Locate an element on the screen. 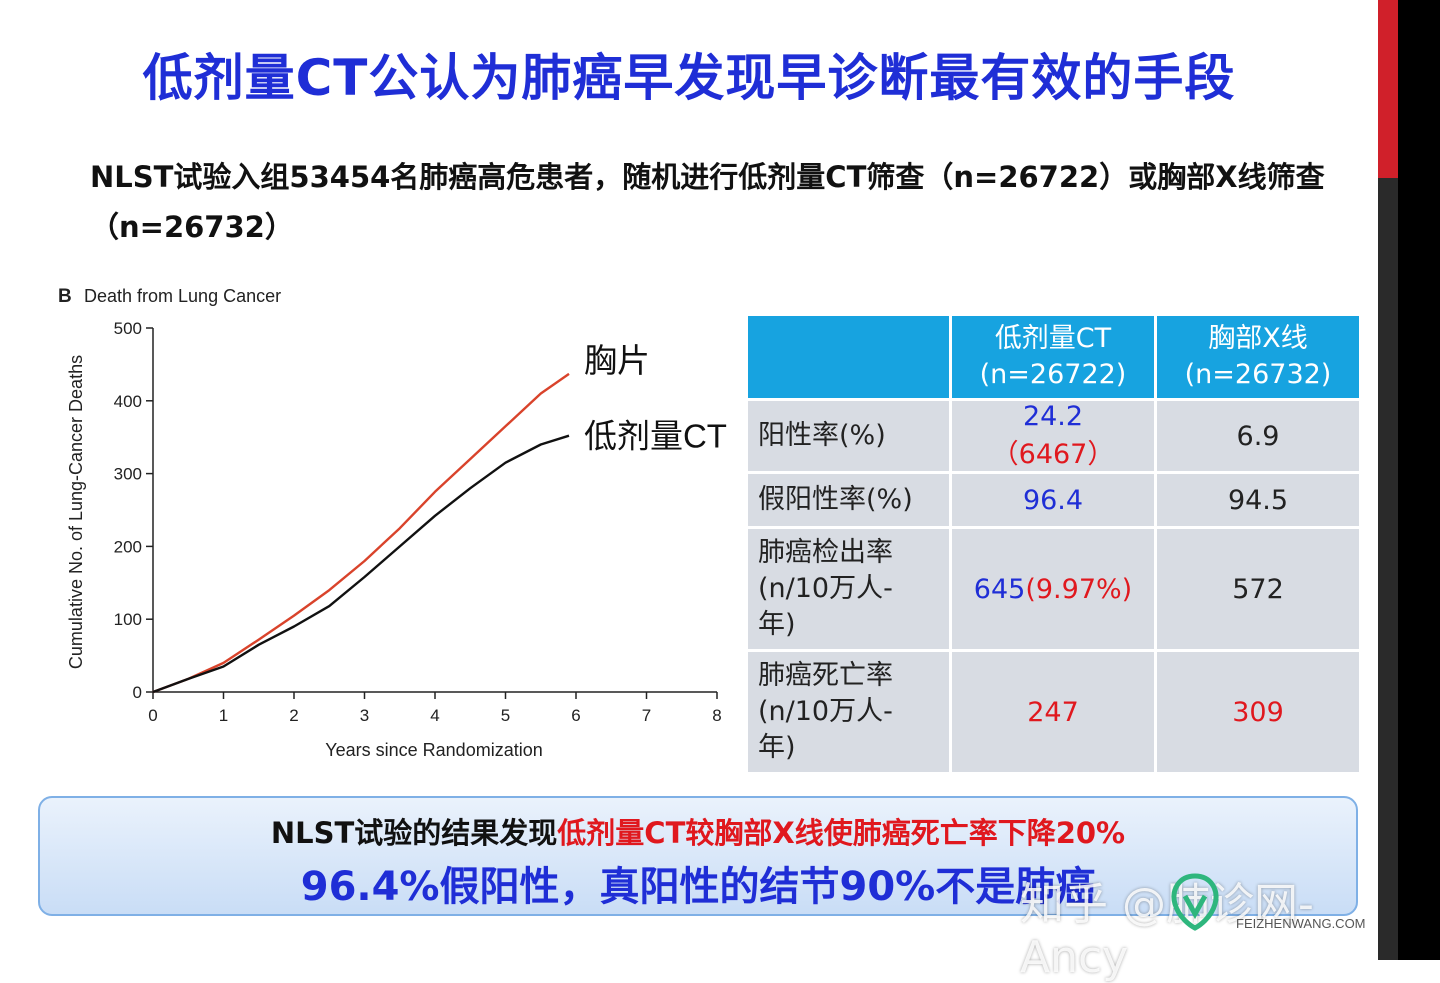 The image size is (1440, 983). table-header-row: 低剂量CT (n=26722) 胸部X线 (n=26732) is located at coordinates (1053, 357).